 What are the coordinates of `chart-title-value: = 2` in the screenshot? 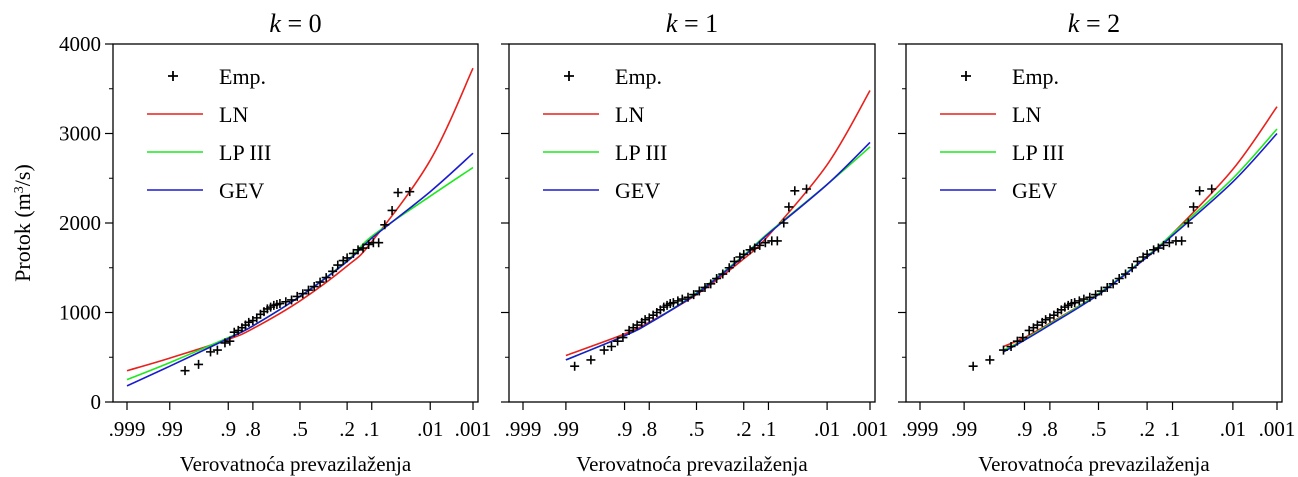 It's located at (1099, 23).